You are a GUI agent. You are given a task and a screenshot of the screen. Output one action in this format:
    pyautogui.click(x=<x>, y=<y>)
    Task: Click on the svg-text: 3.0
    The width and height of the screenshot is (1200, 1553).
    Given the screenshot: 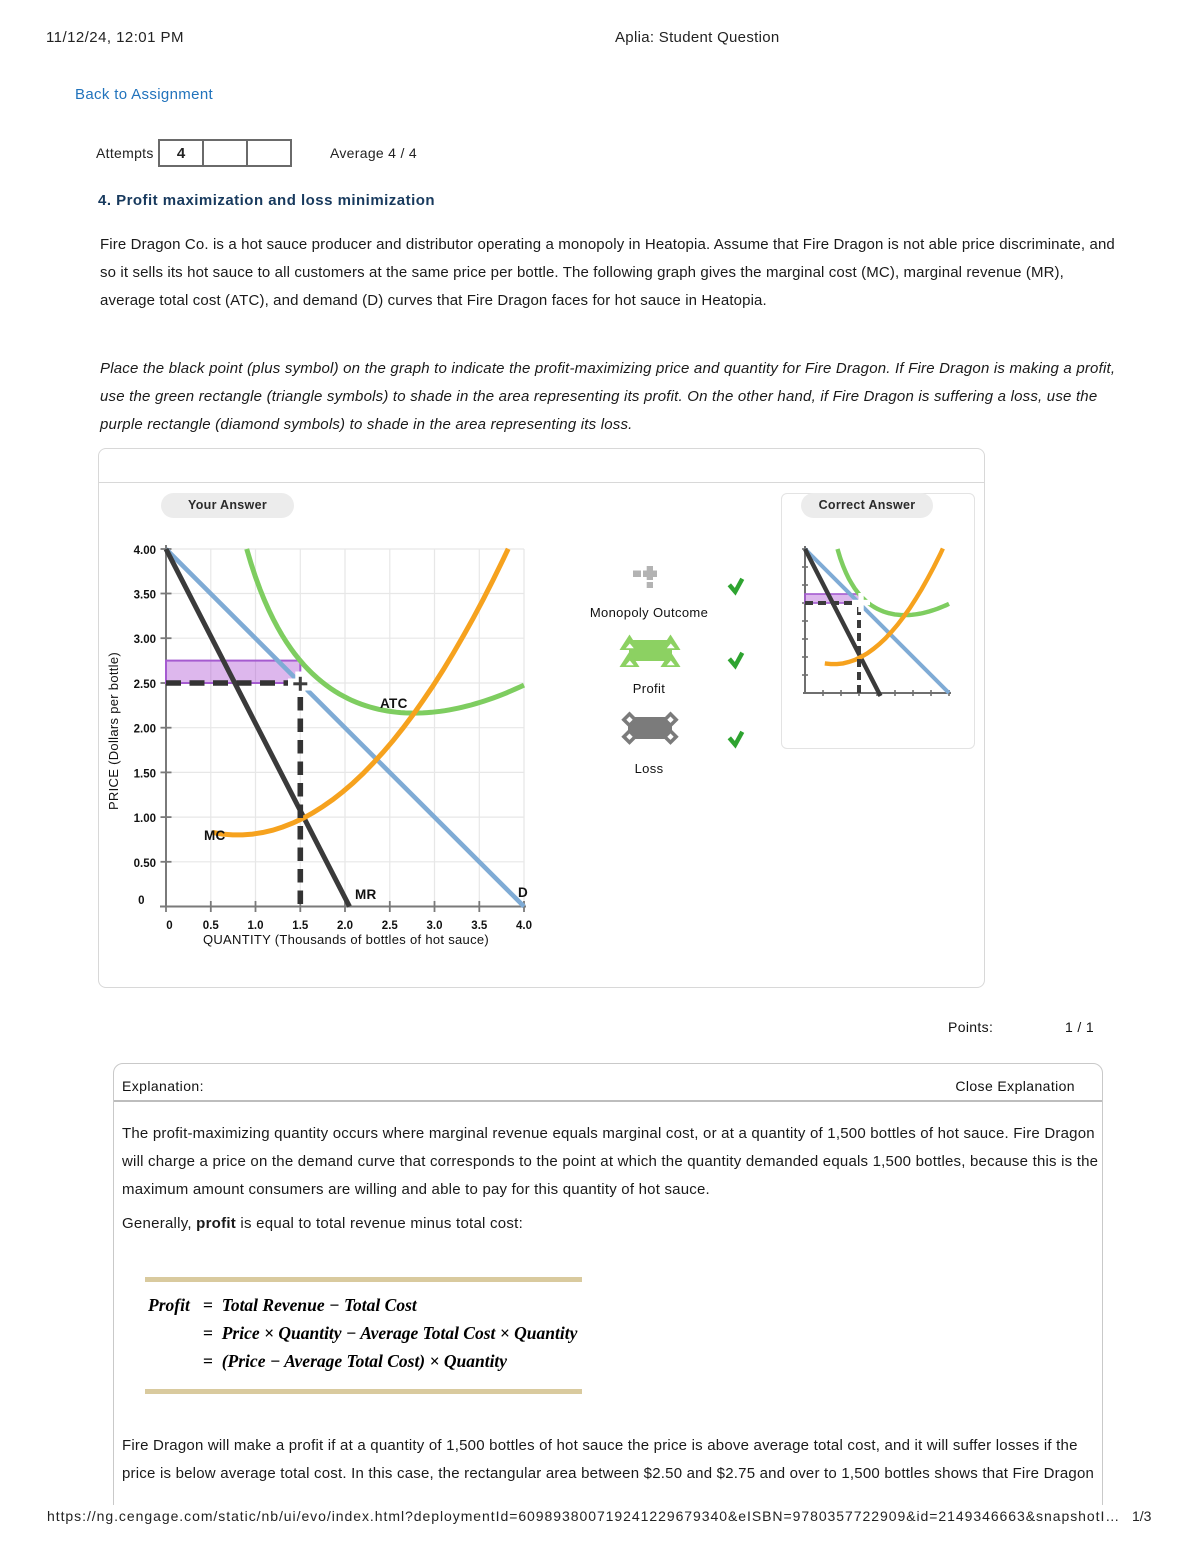 What is the action you would take?
    pyautogui.click(x=435, y=926)
    